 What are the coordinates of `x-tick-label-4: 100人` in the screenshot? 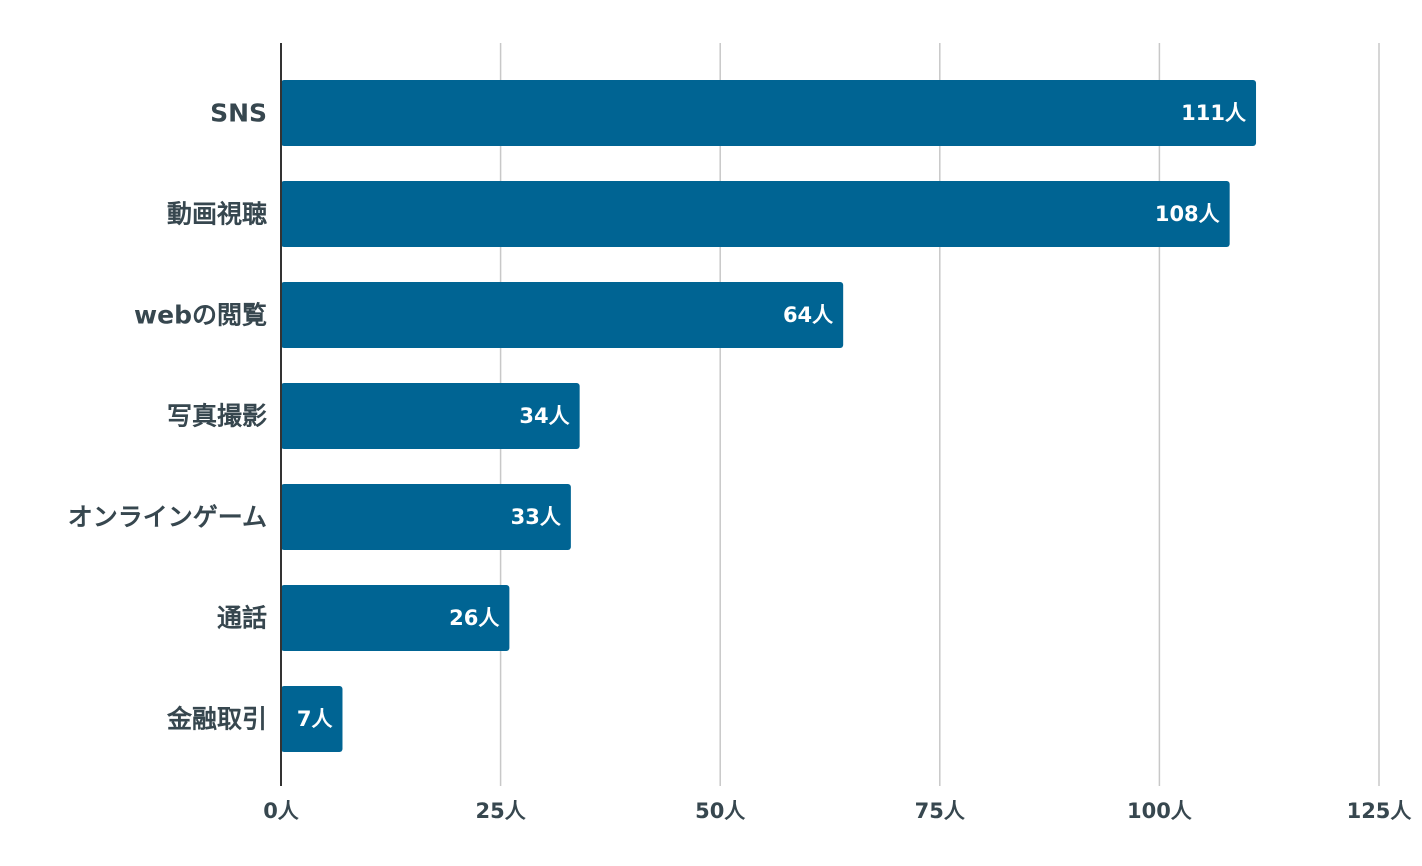 It's located at (1159, 811).